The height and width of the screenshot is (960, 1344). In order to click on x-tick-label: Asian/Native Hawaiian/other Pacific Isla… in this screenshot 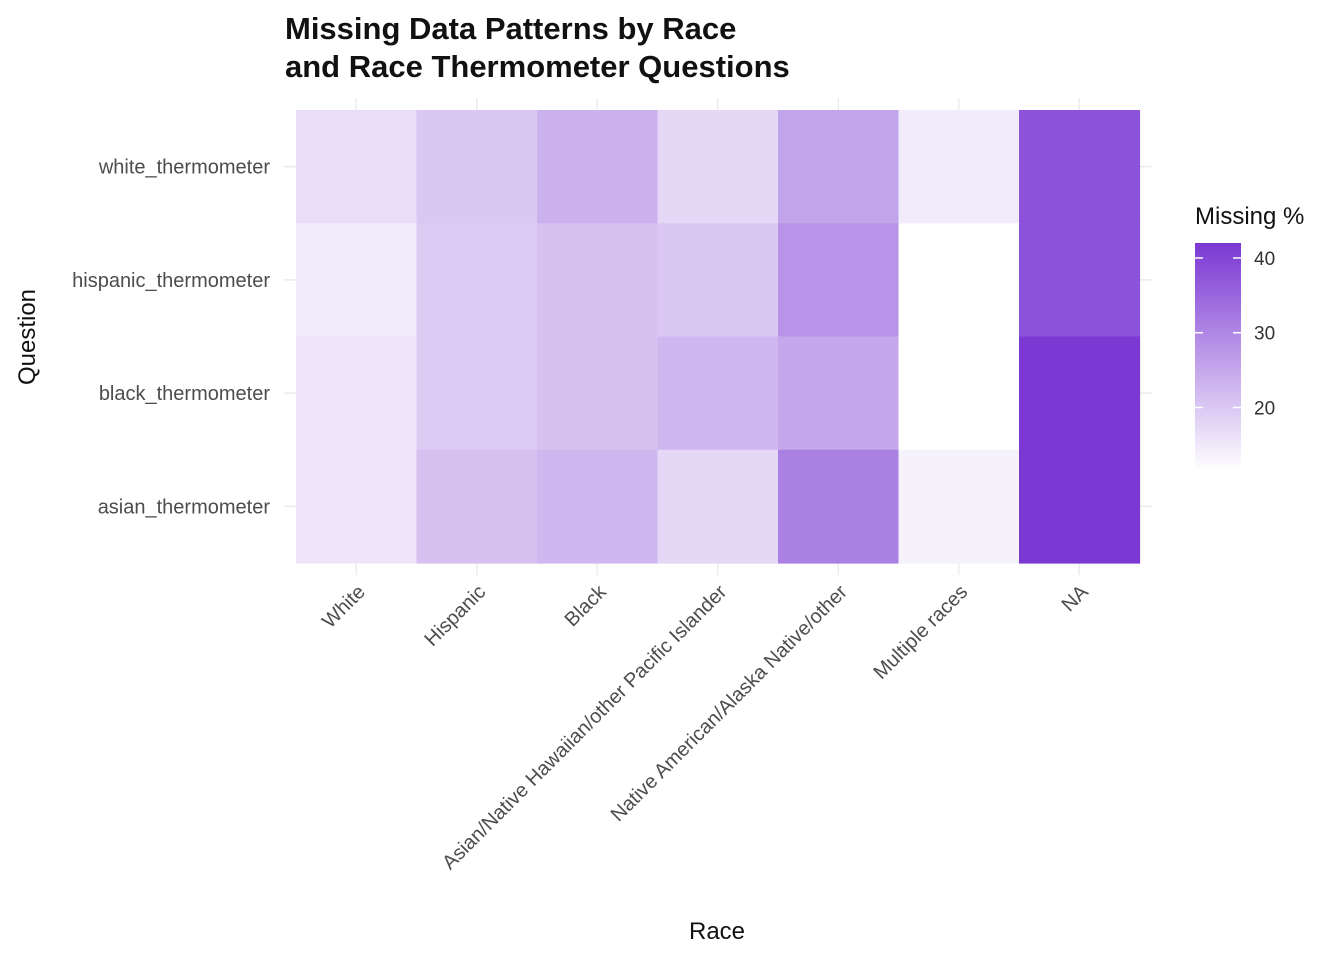, I will do `click(584, 727)`.